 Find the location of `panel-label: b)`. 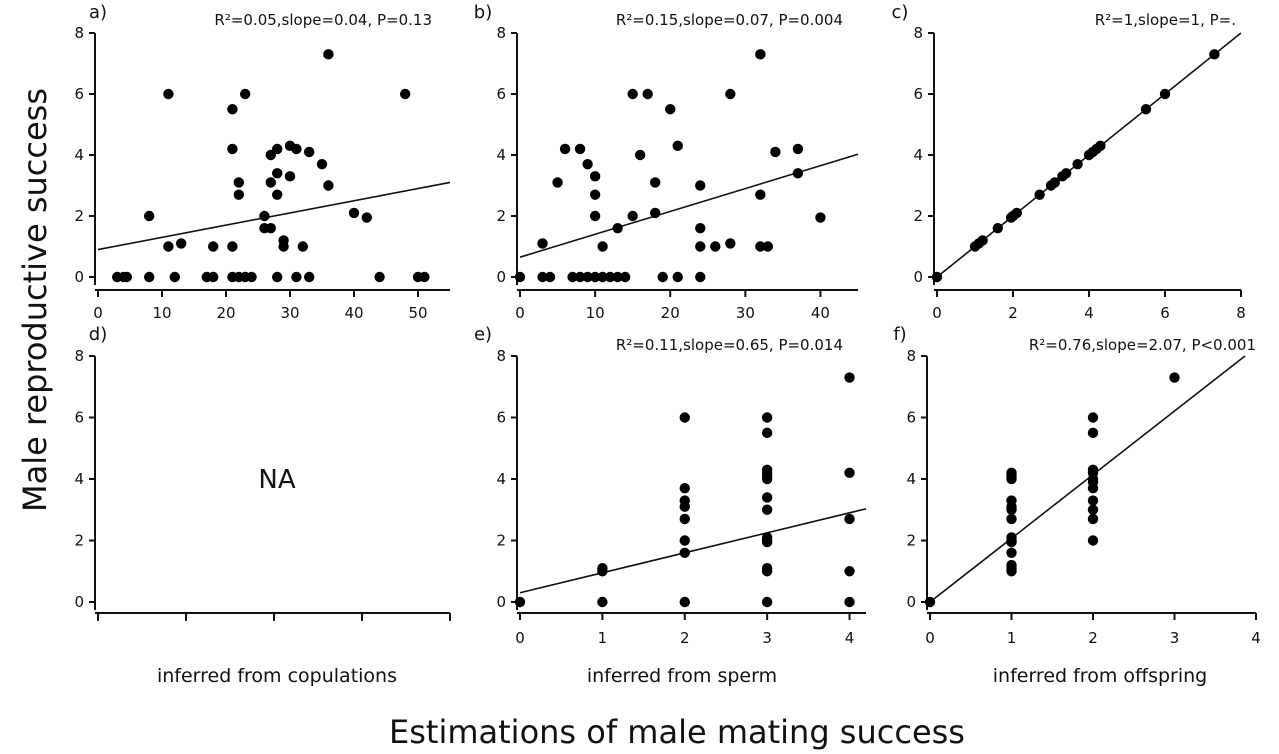

panel-label: b) is located at coordinates (483, 12).